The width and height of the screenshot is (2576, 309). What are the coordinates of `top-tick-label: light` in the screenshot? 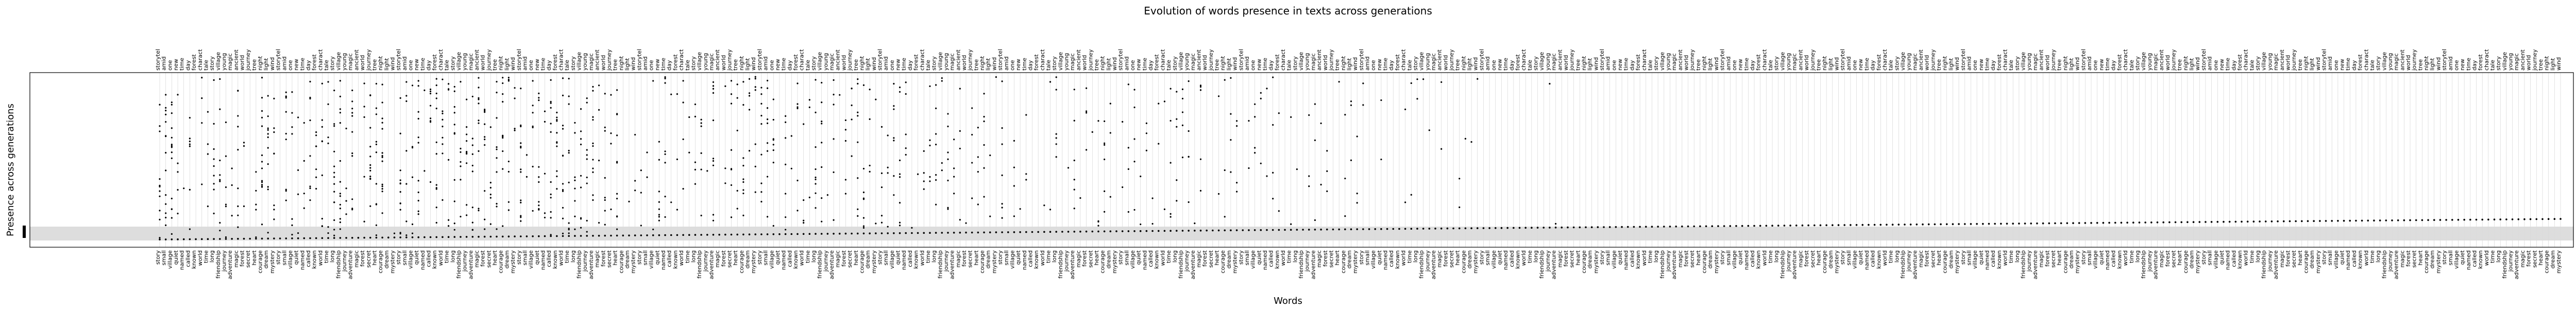 It's located at (1590, 64).